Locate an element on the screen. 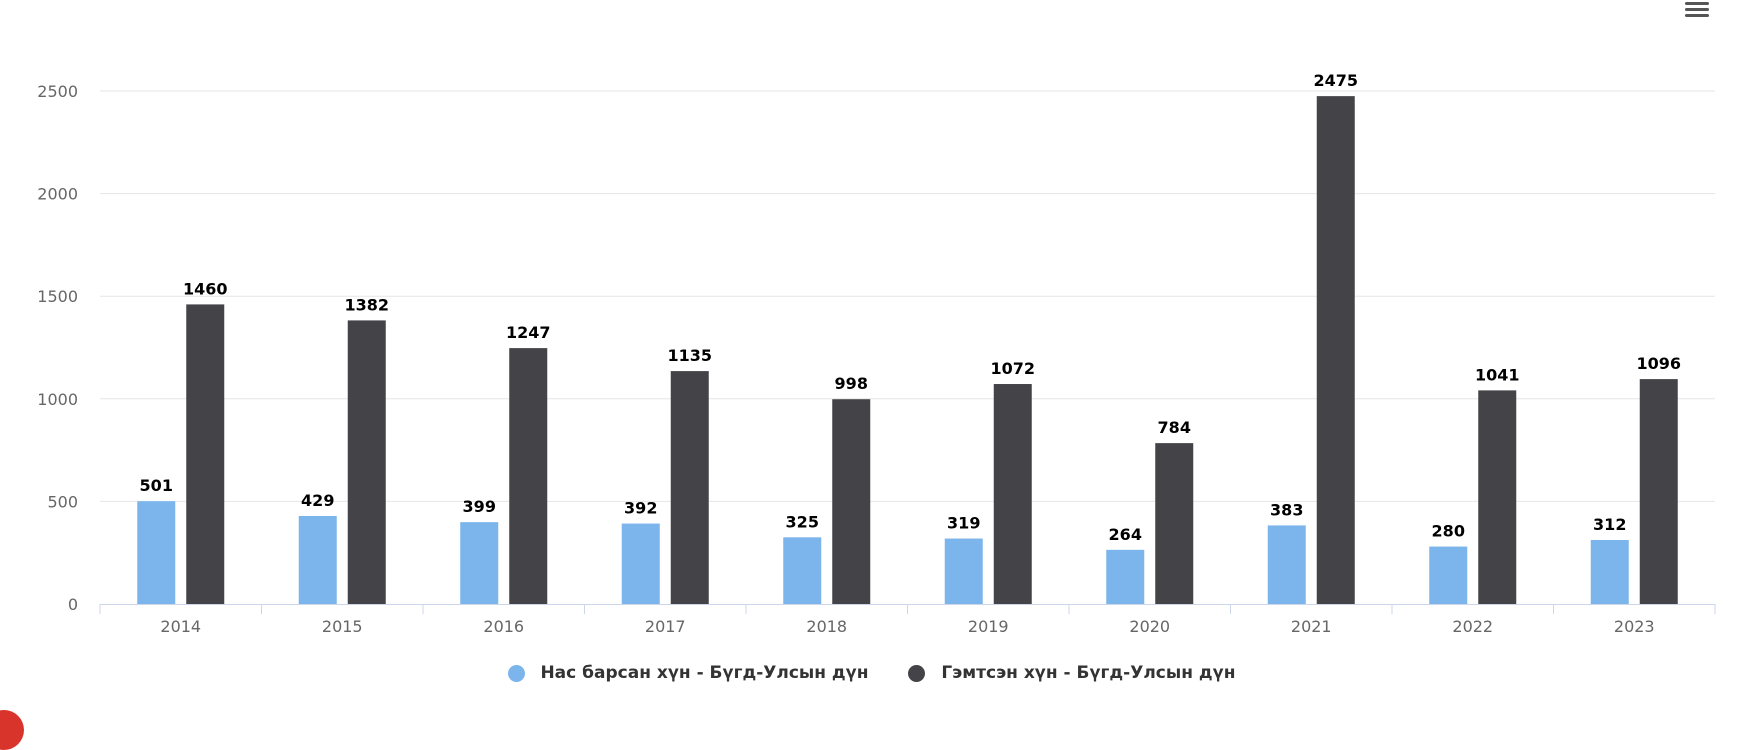  x-tick-label: 2023 is located at coordinates (1634, 626).